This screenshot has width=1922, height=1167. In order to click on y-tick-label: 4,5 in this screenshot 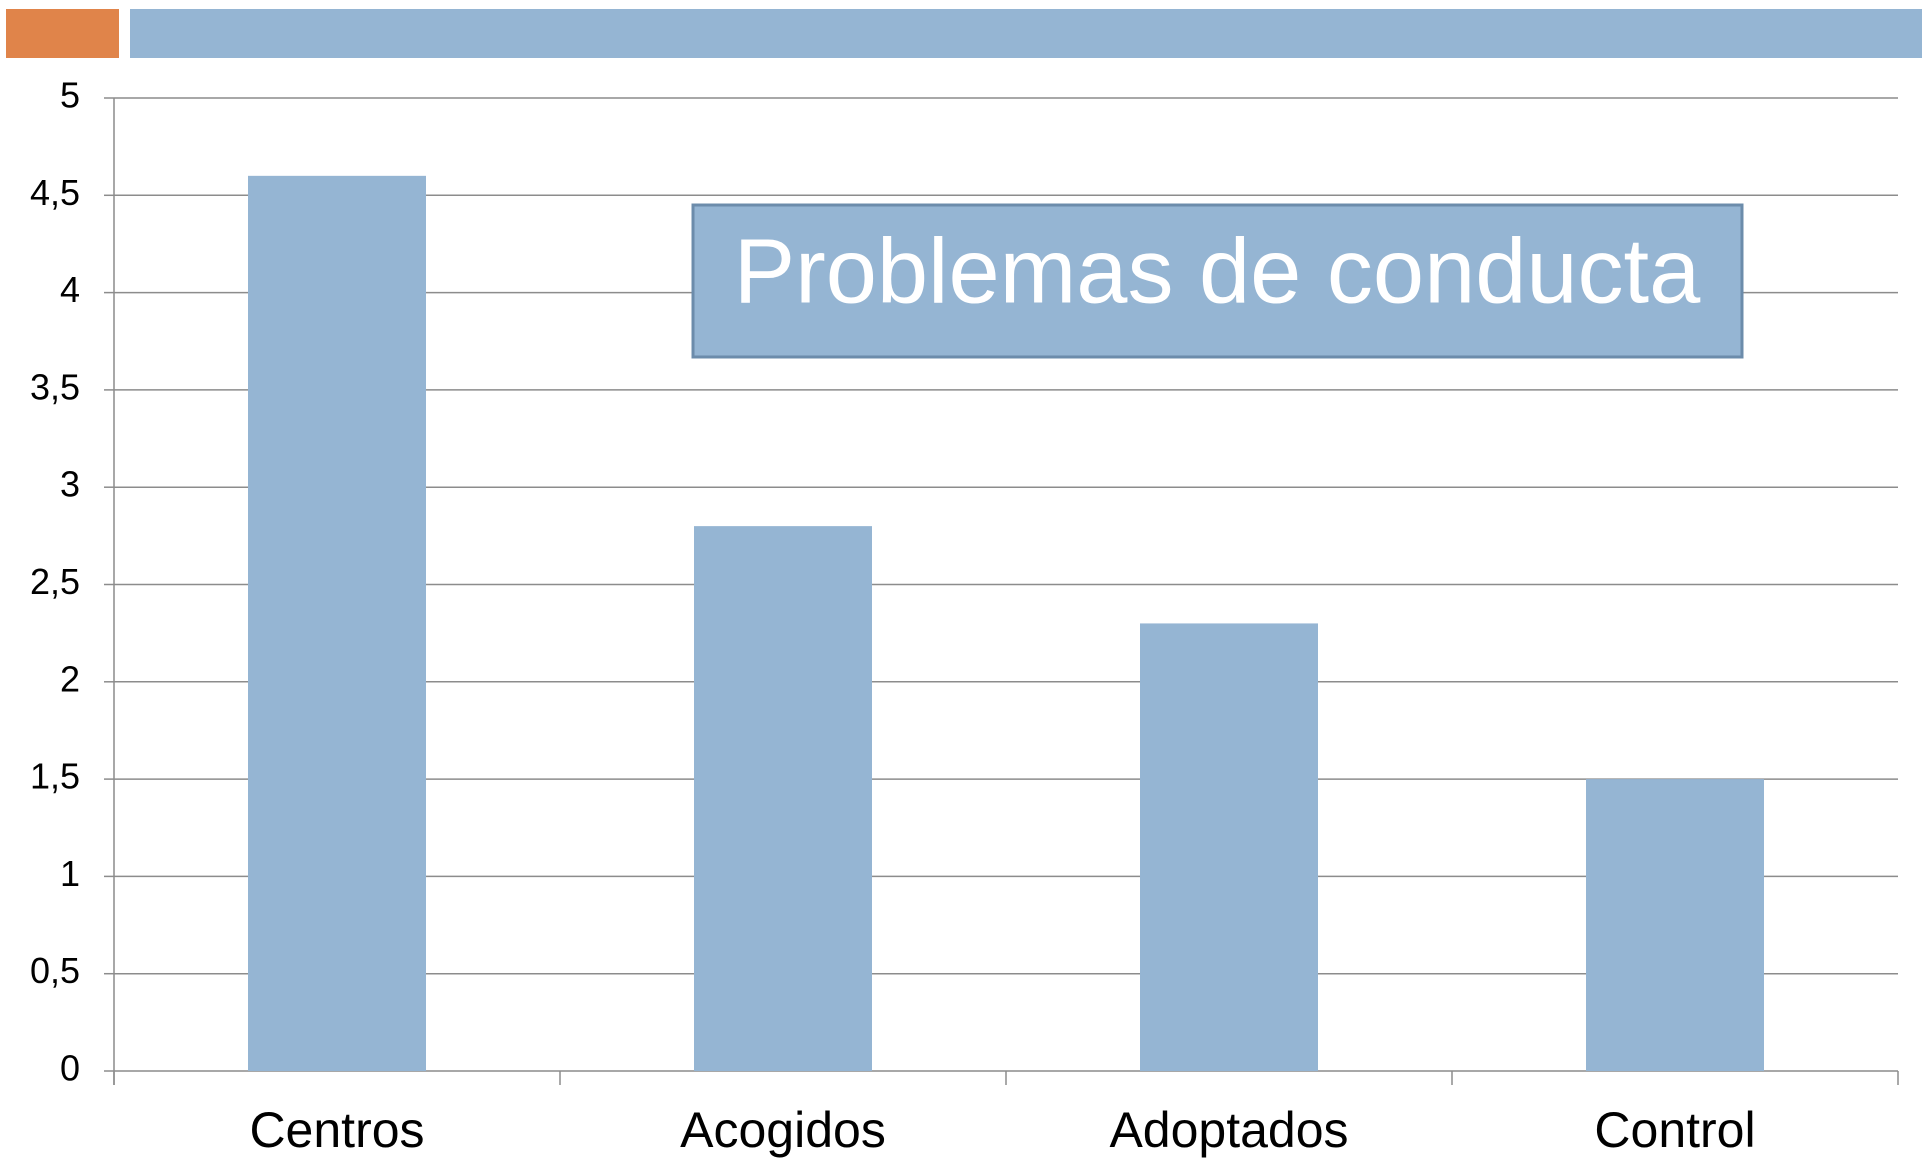, I will do `click(55, 192)`.